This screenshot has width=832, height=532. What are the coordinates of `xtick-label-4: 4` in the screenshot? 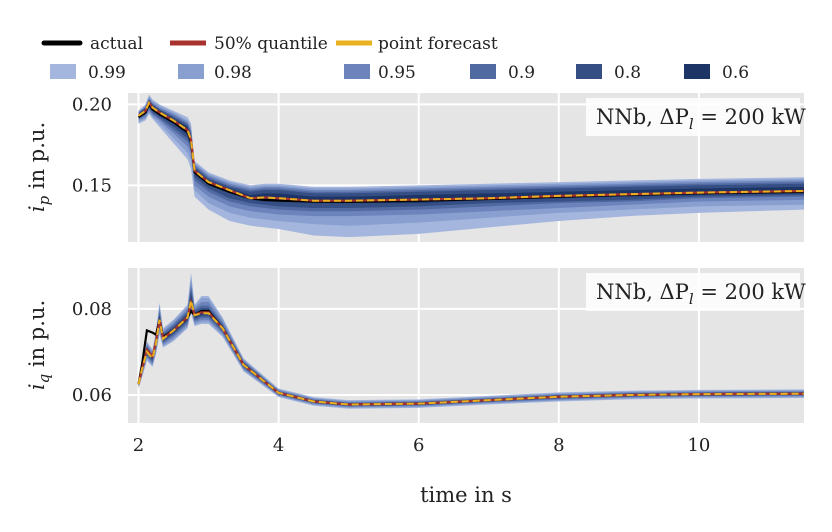 It's located at (278, 445).